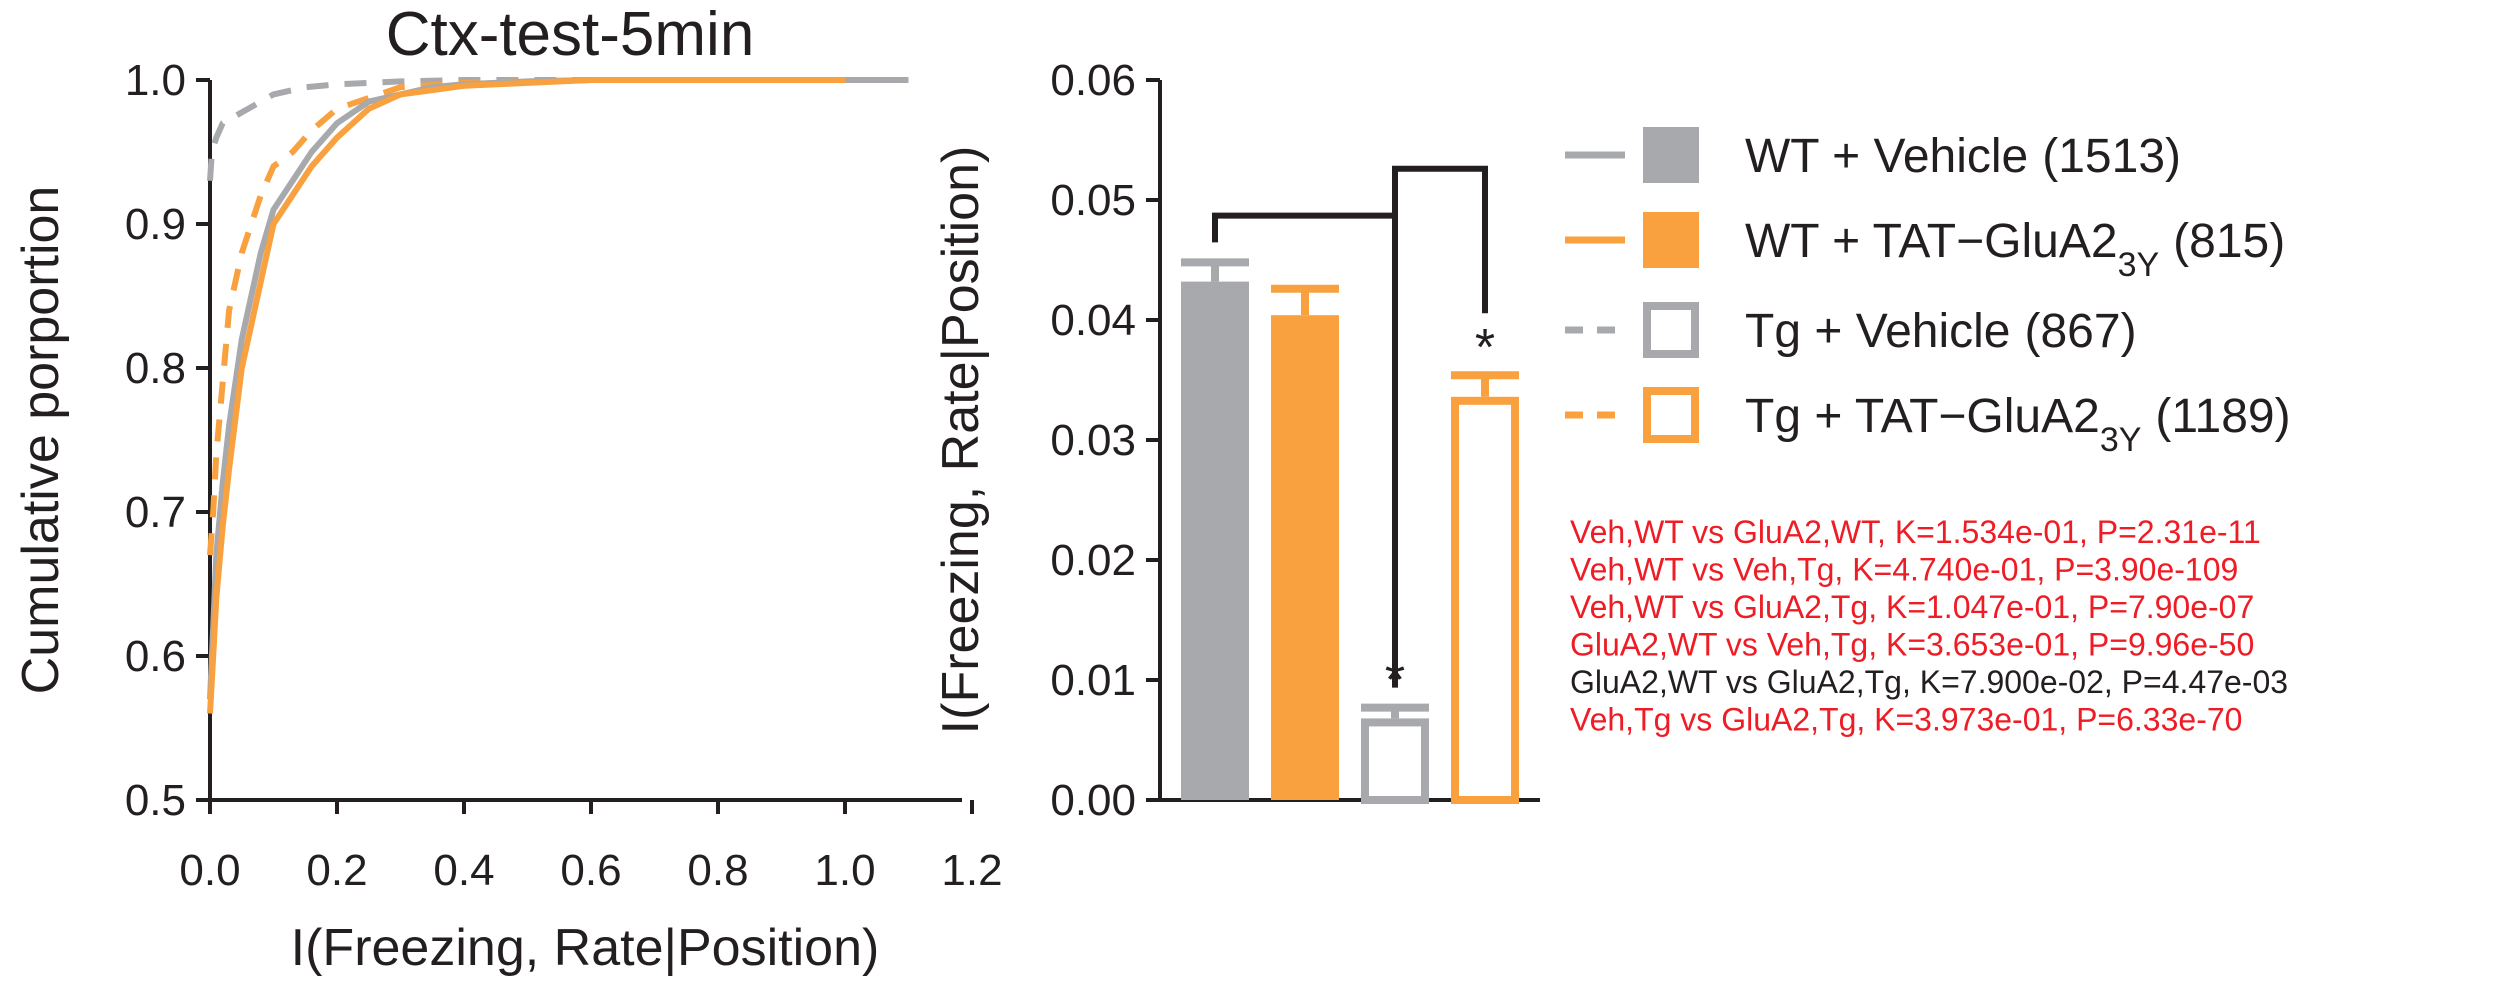 Image resolution: width=2501 pixels, height=983 pixels. Describe the element at coordinates (155, 656) in the screenshot. I see `cdf-y-tick-label: 0.6` at that location.